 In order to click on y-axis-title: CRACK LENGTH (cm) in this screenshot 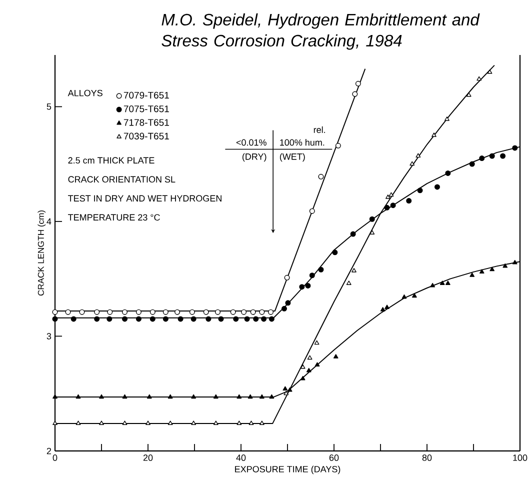, I will do `click(42, 253)`.